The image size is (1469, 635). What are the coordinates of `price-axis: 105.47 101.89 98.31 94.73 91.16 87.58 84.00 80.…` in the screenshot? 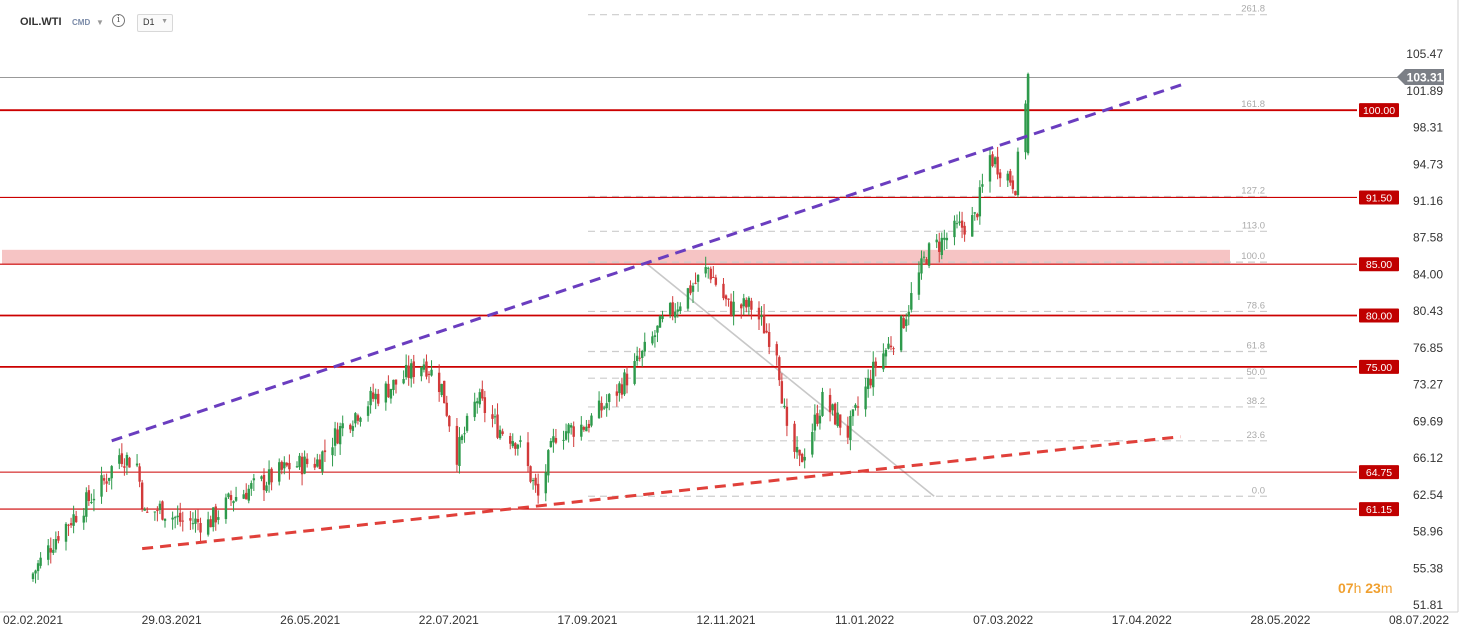 It's located at (1432, 306).